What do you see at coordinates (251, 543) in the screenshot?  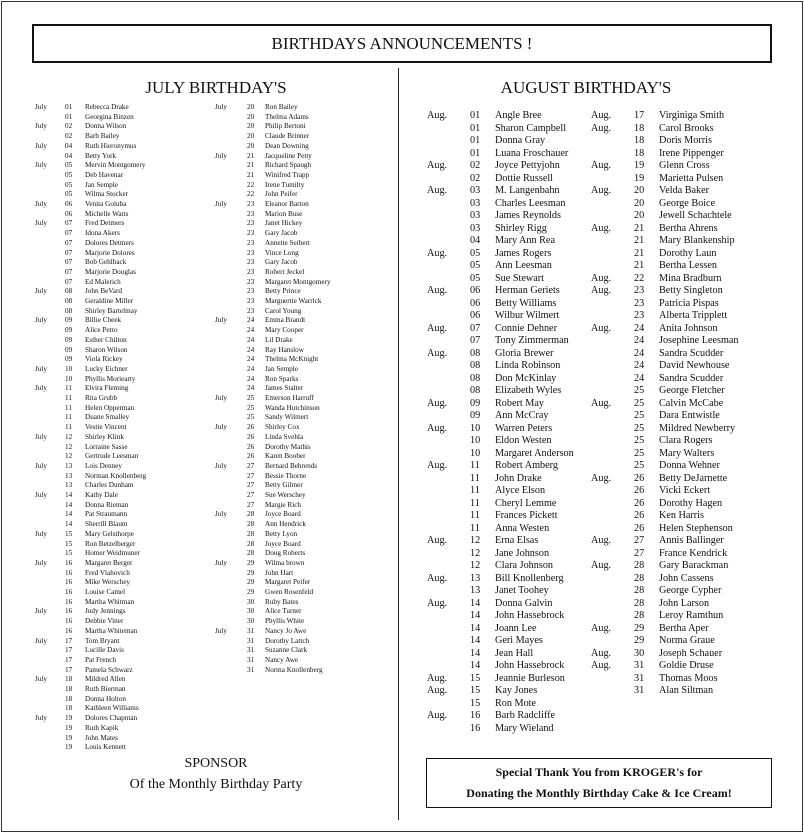 I see `birthday-day: 28` at bounding box center [251, 543].